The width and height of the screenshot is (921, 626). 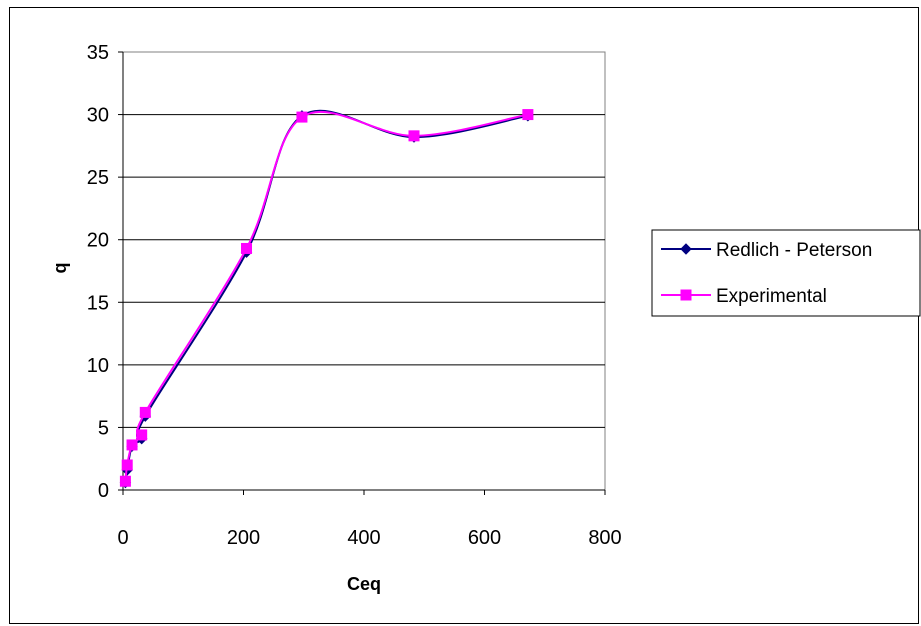 What do you see at coordinates (105, 272) in the screenshot?
I see `y-axis-ticks: 0 5 10 15 20 25 30 35` at bounding box center [105, 272].